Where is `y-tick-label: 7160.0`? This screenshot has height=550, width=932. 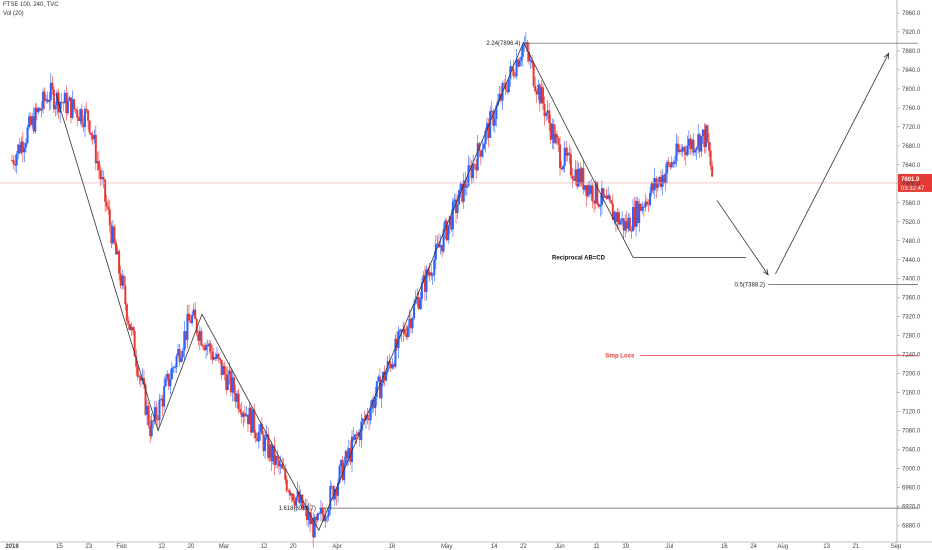
y-tick-label: 7160.0 is located at coordinates (911, 394).